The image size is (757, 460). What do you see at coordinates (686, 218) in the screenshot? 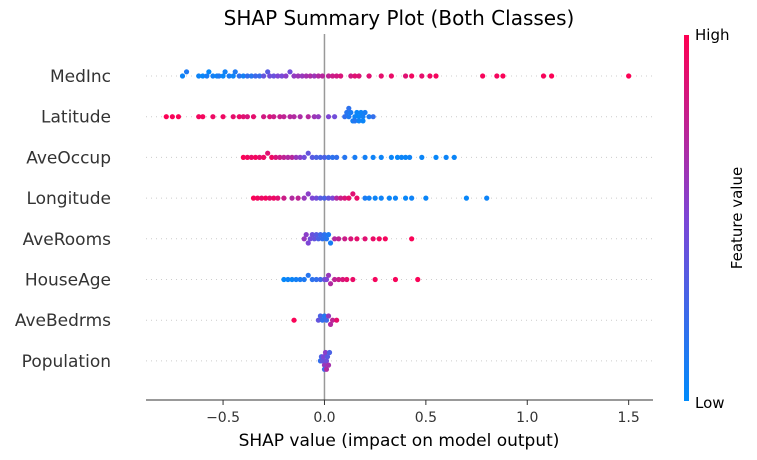
I see `colorbar` at bounding box center [686, 218].